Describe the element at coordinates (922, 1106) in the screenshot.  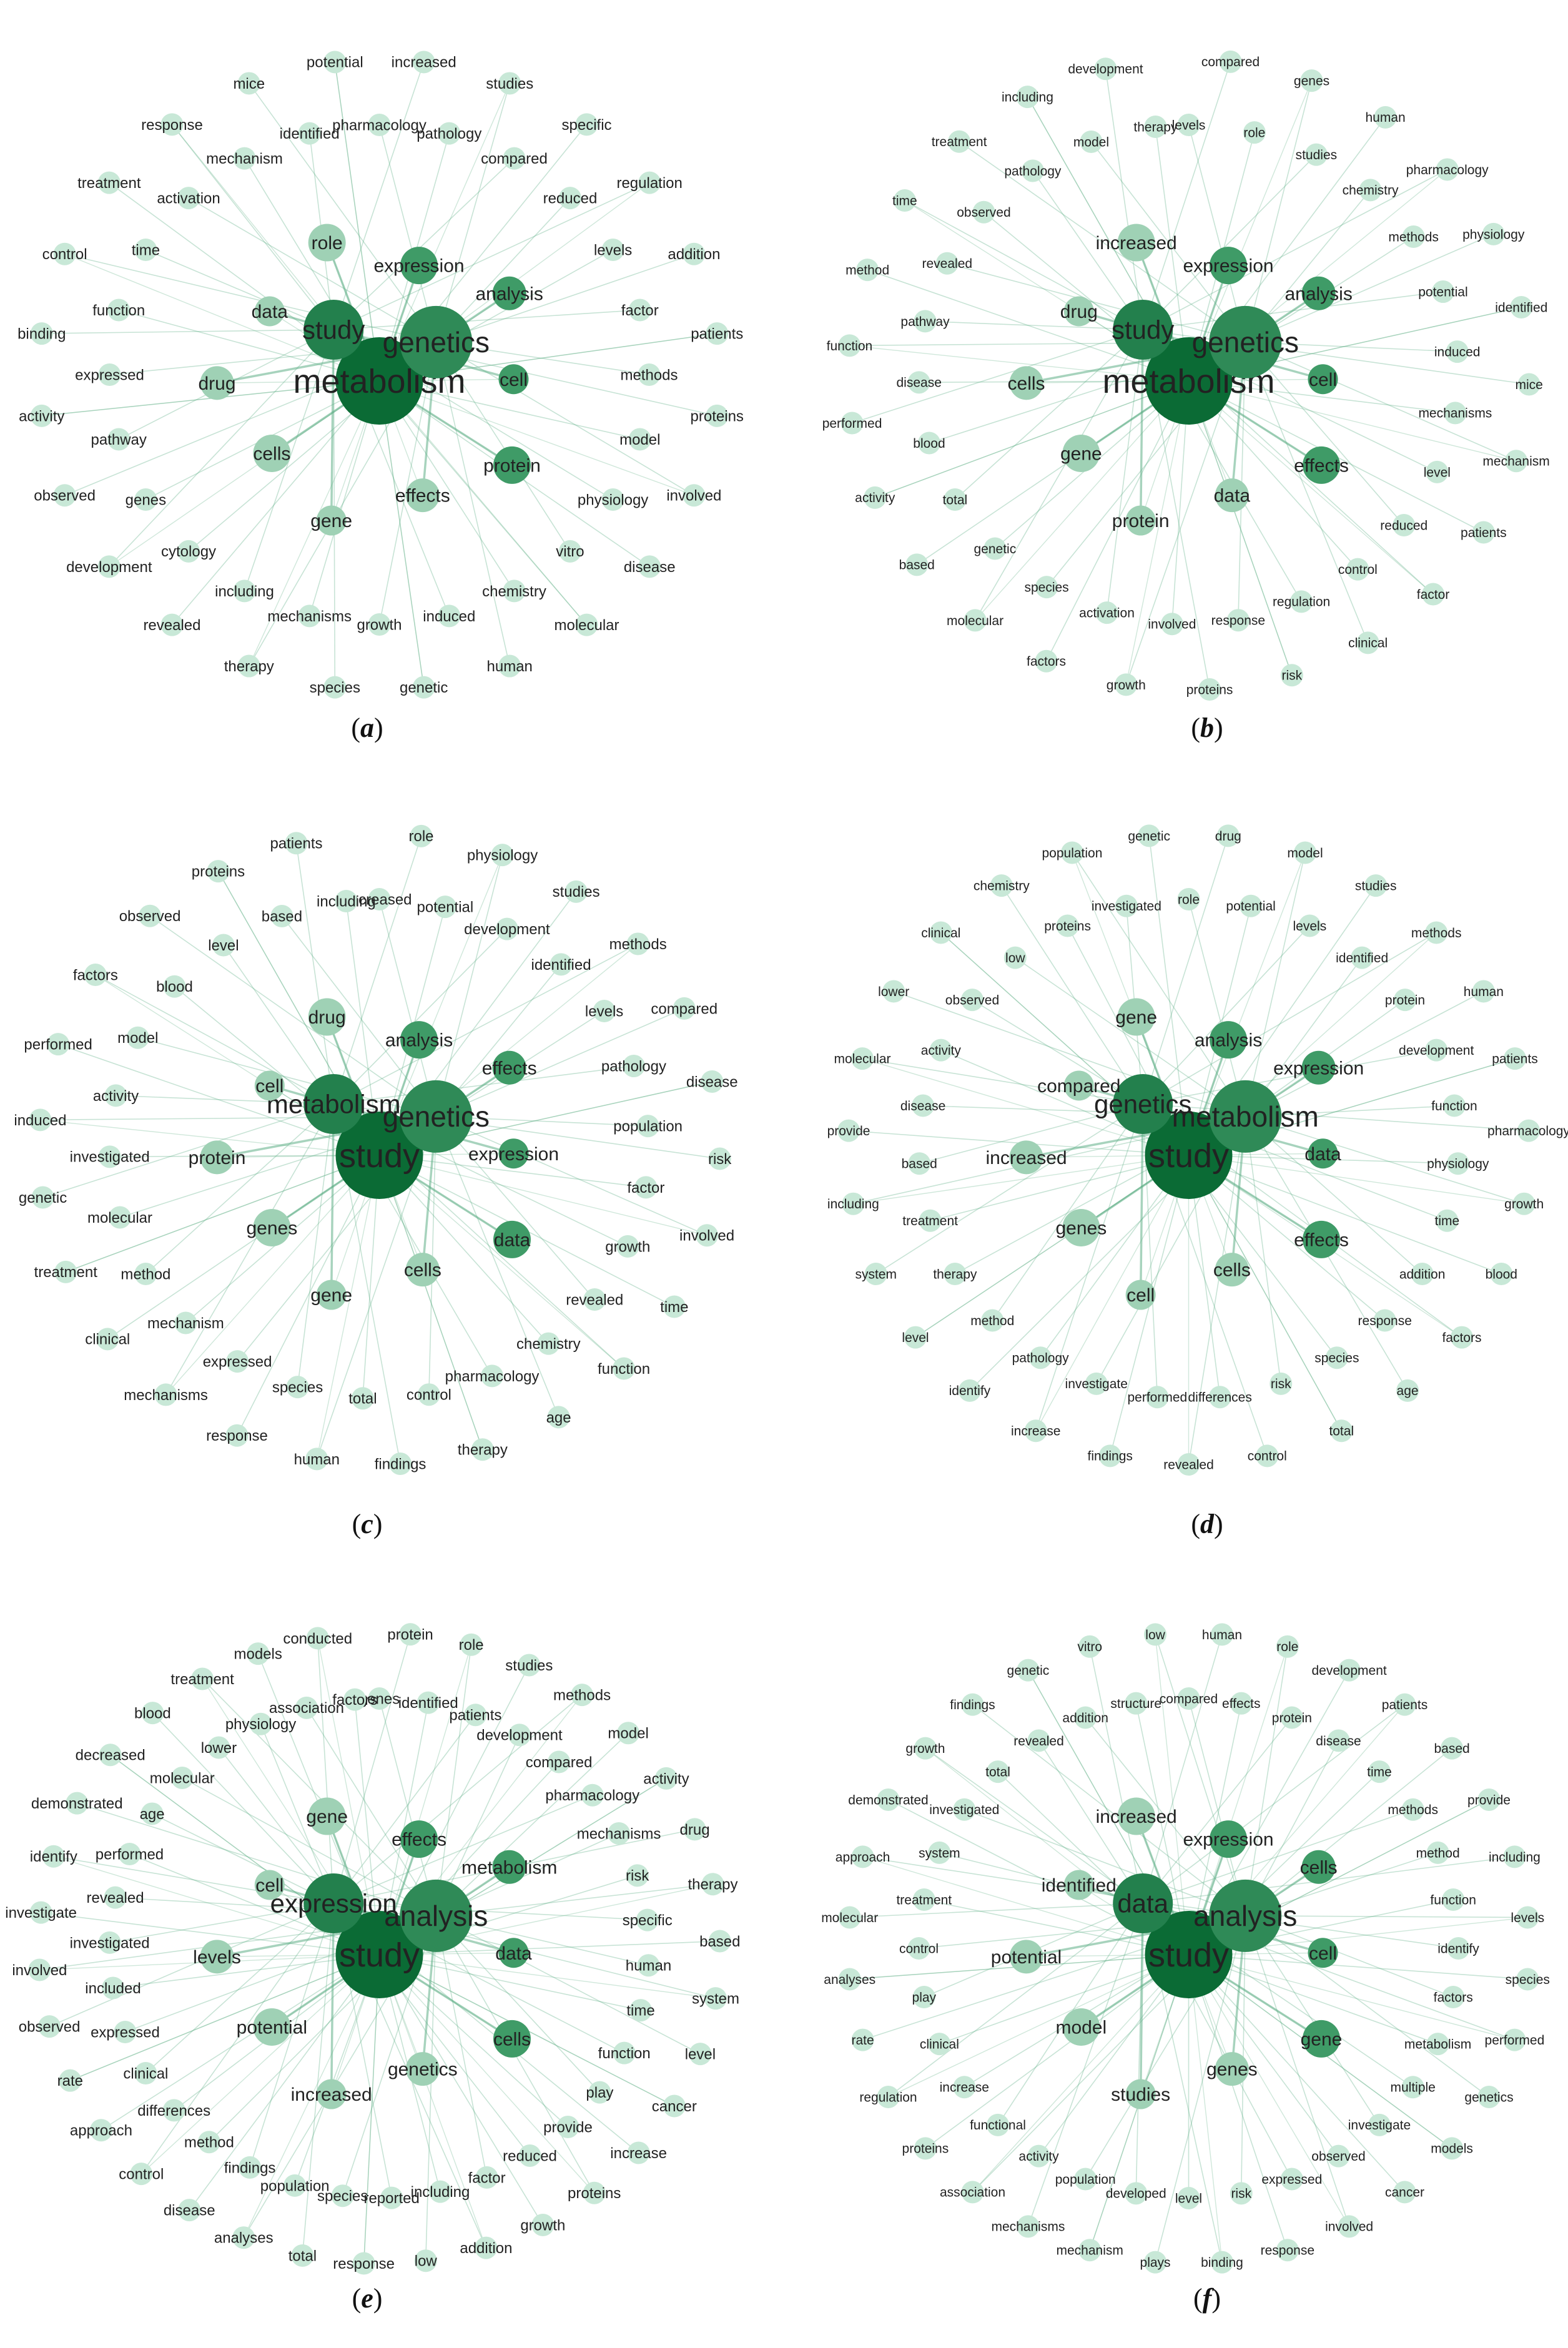
I see `node-label: disease` at that location.